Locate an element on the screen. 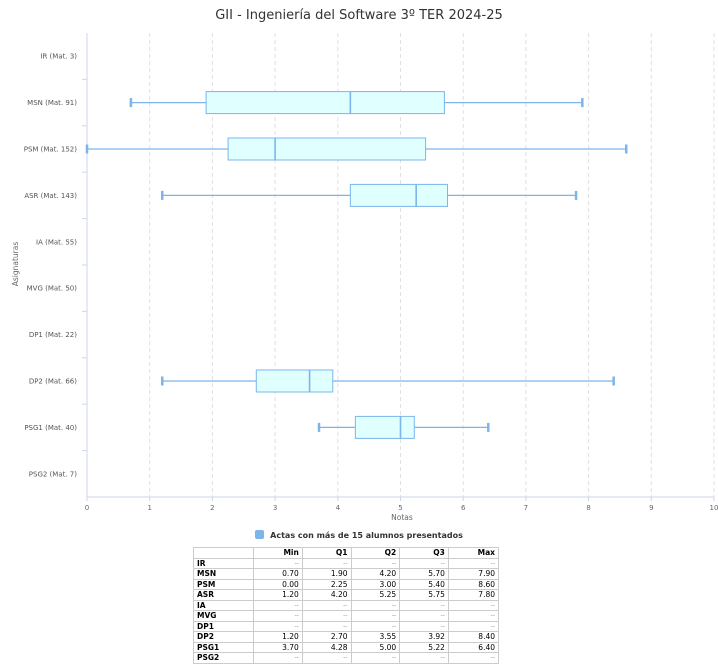 This screenshot has height=671, width=718. table-row-name: PSG1 is located at coordinates (223, 647).